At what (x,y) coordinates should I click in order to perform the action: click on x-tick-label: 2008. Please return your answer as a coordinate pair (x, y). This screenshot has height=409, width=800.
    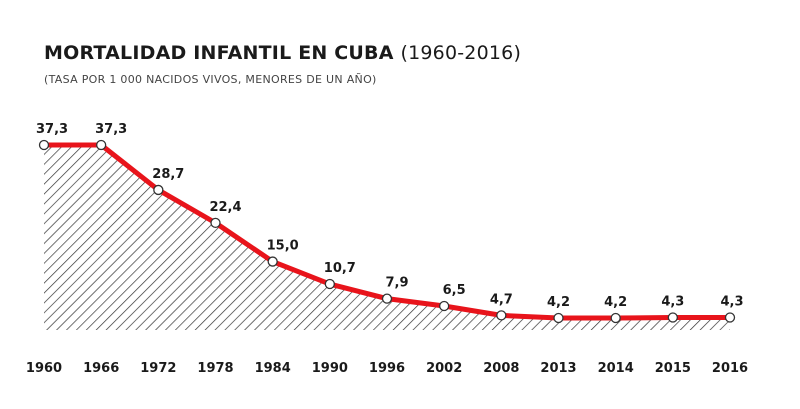
    Looking at the image, I should click on (501, 368).